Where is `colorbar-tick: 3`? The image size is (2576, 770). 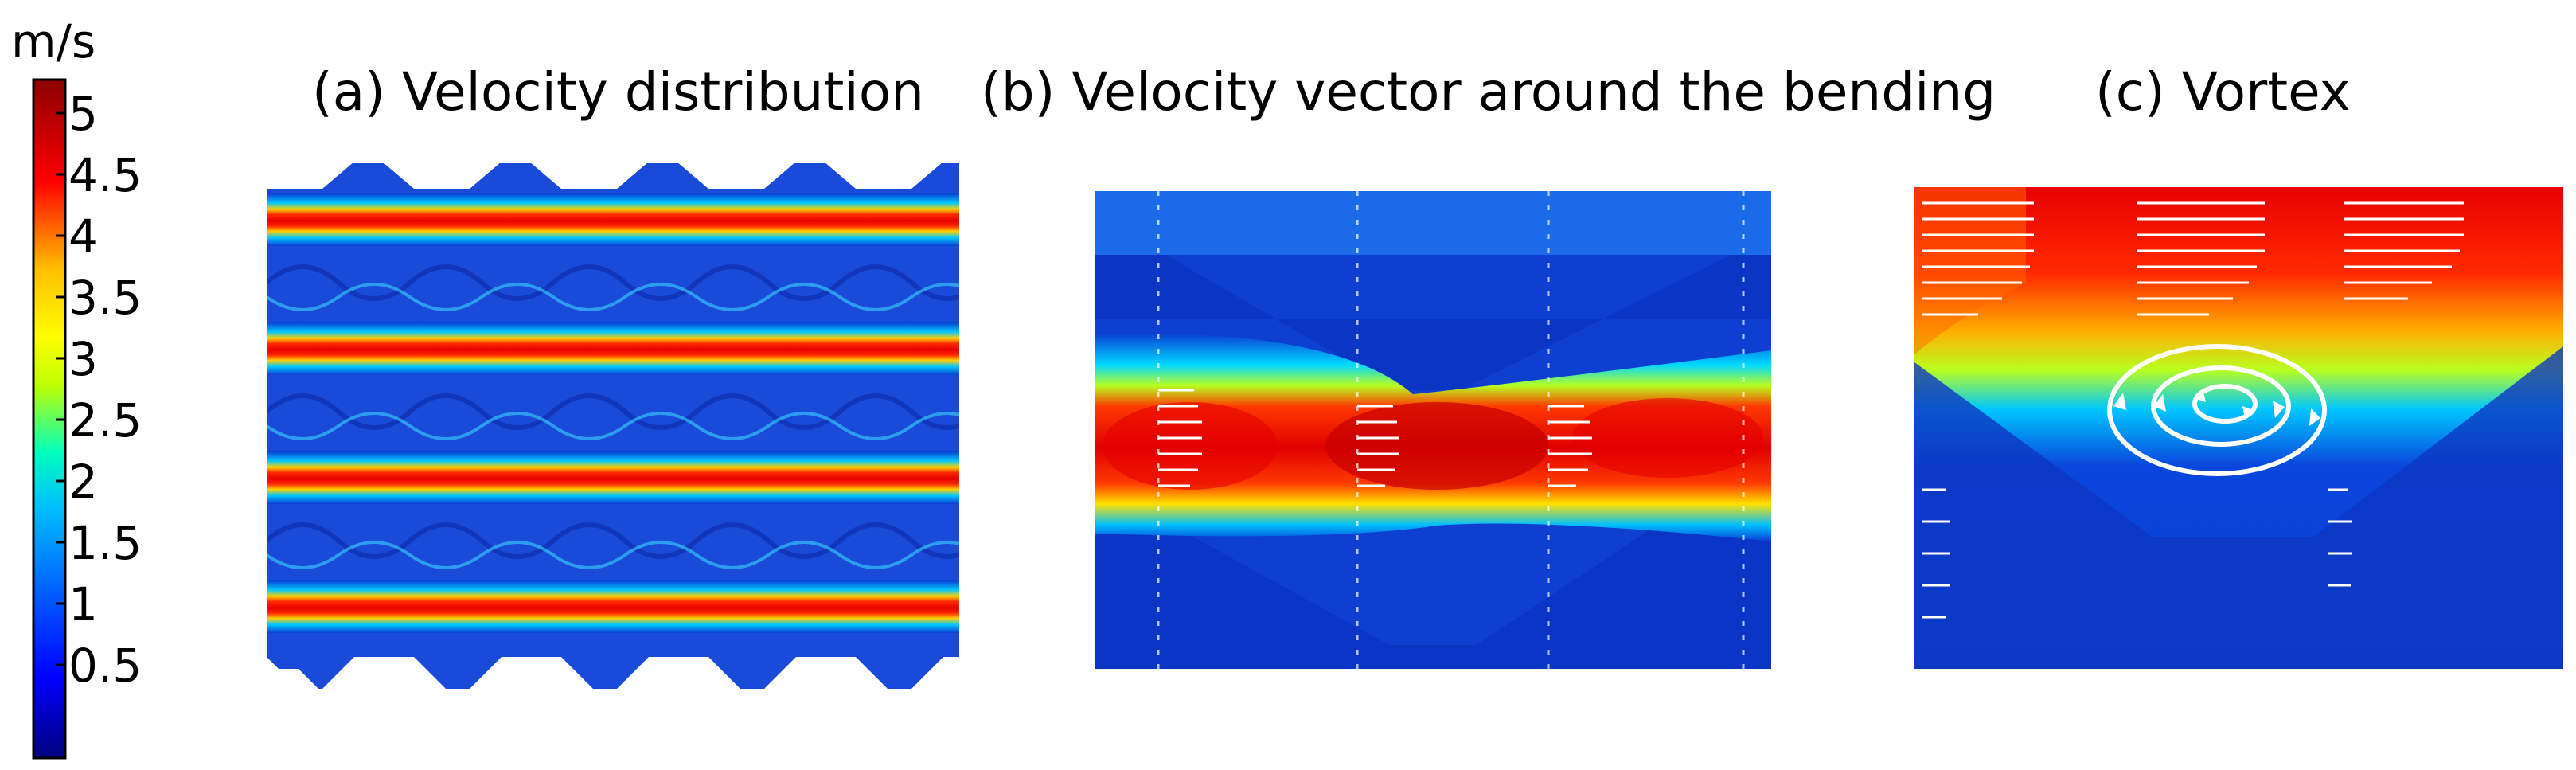
colorbar-tick: 3 is located at coordinates (83, 359).